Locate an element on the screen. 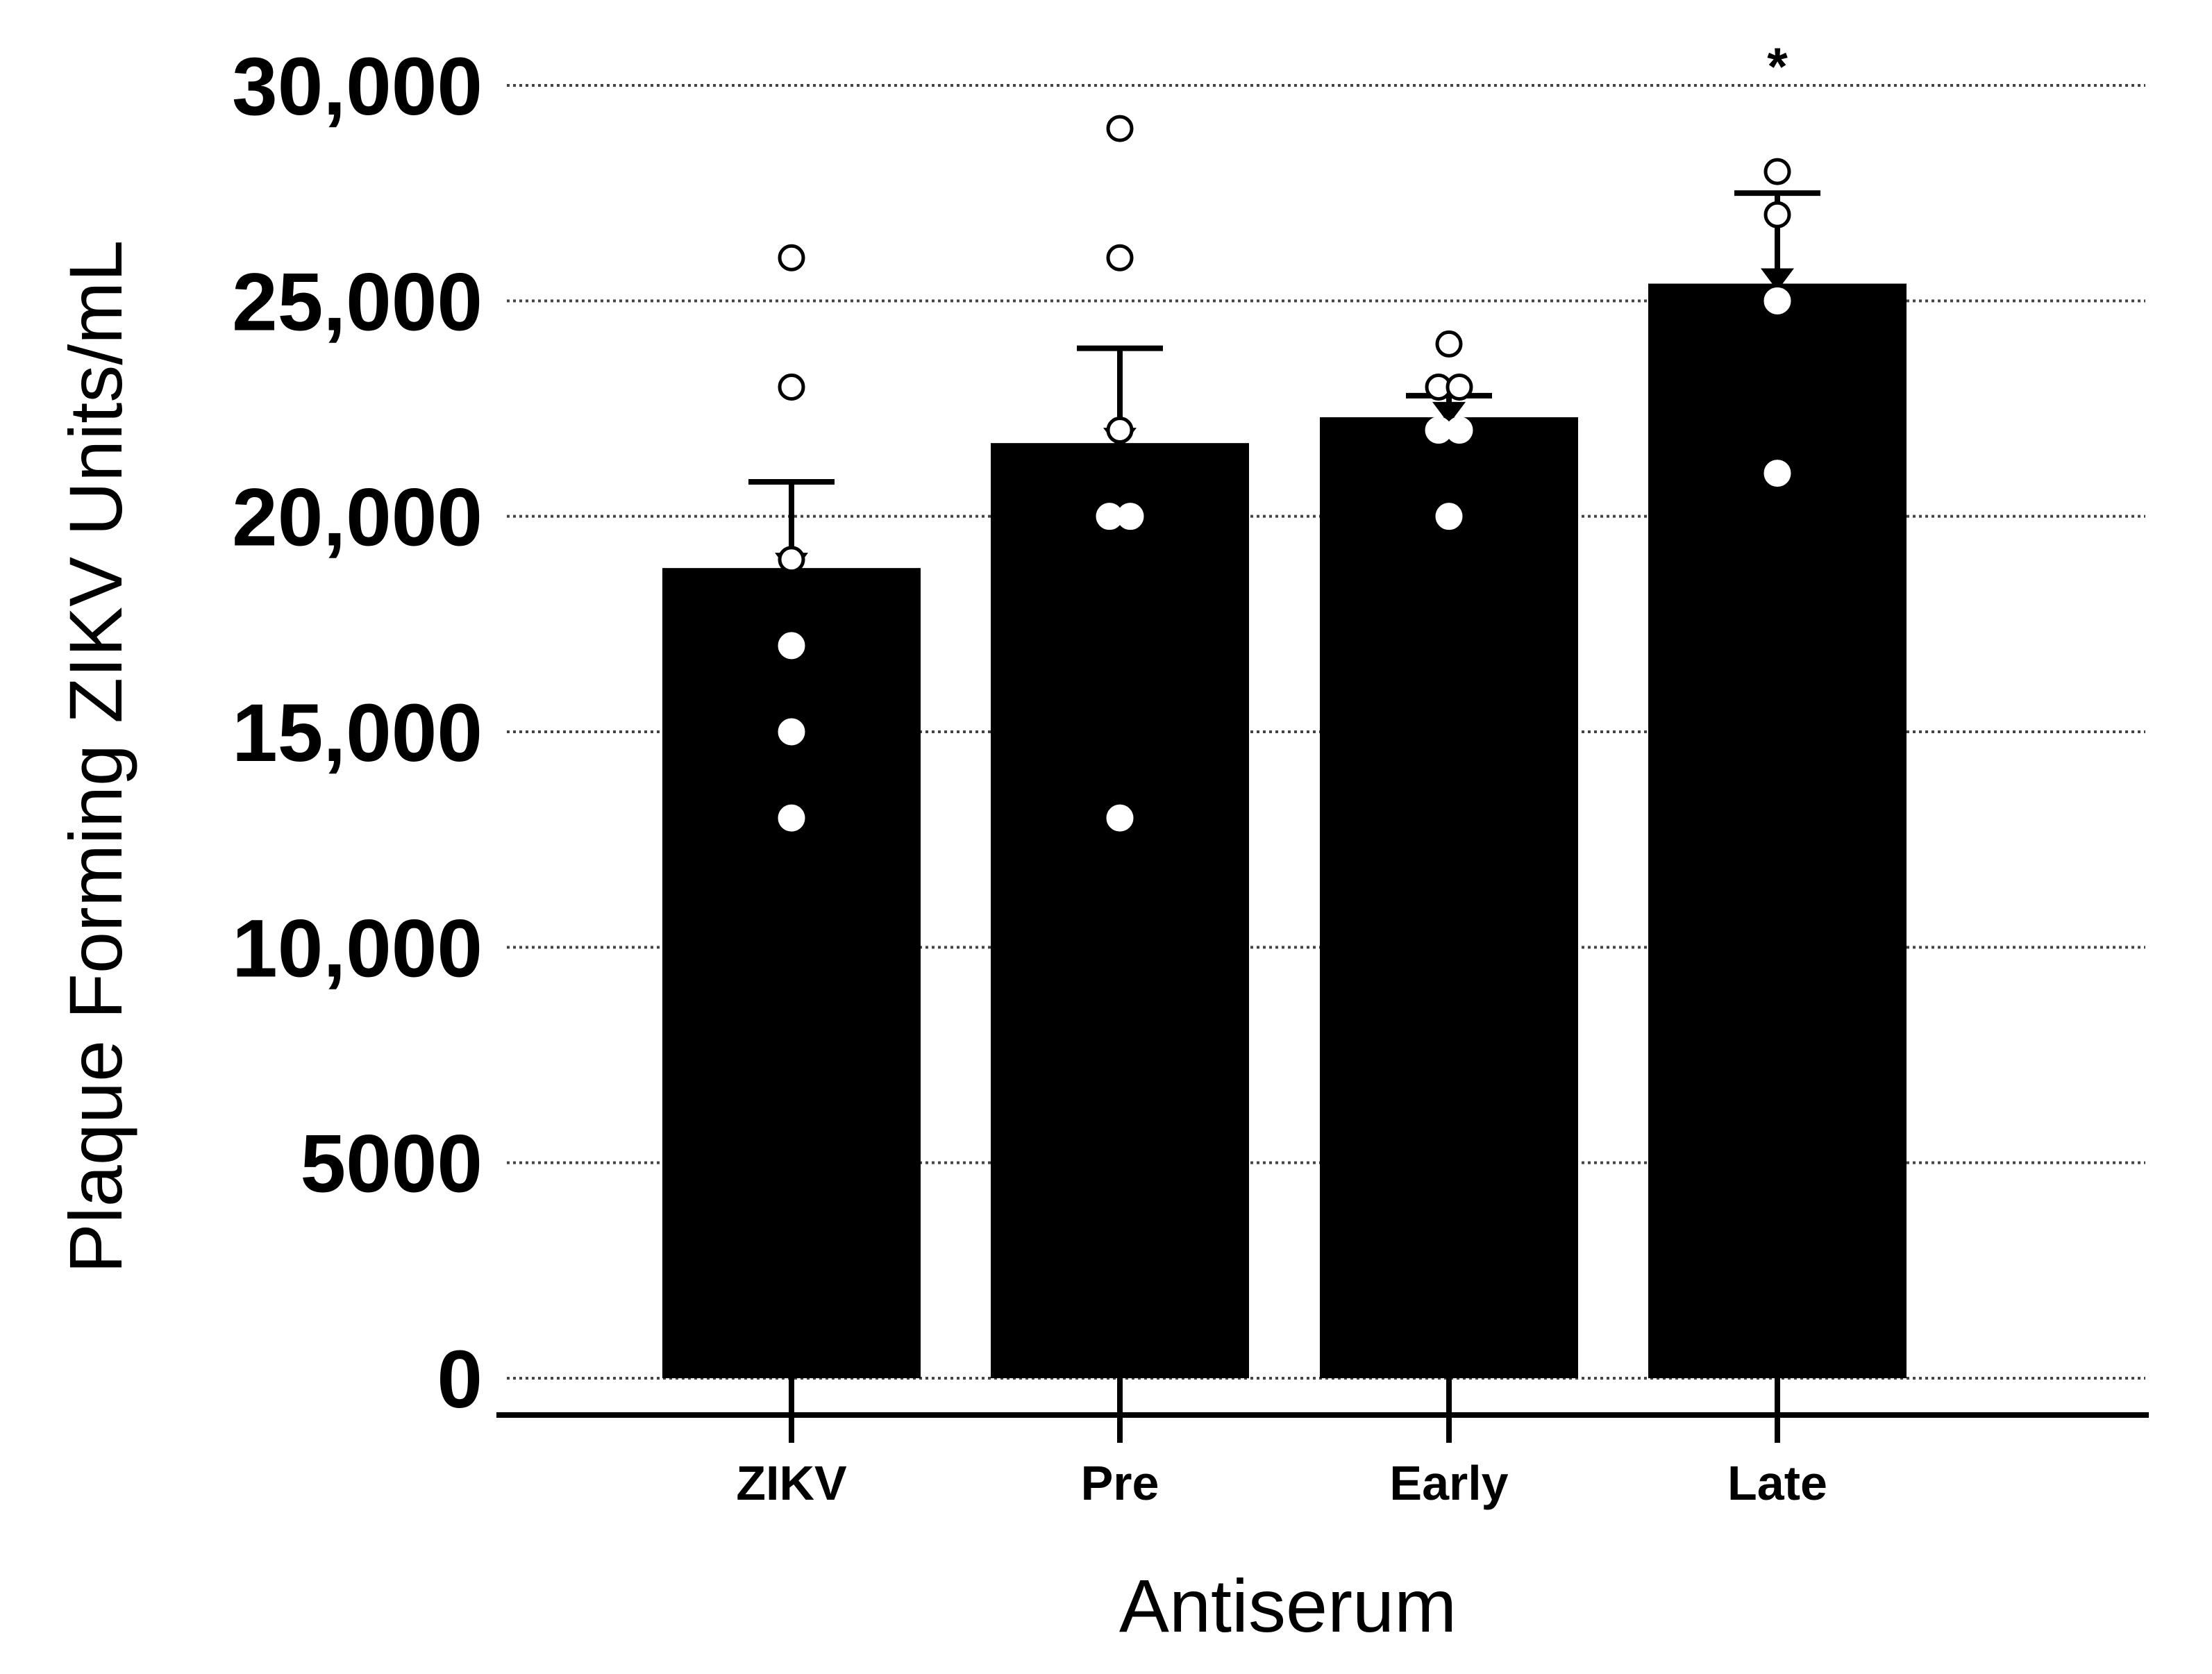  x-tick-label-pre: Pre is located at coordinates (1120, 1483).